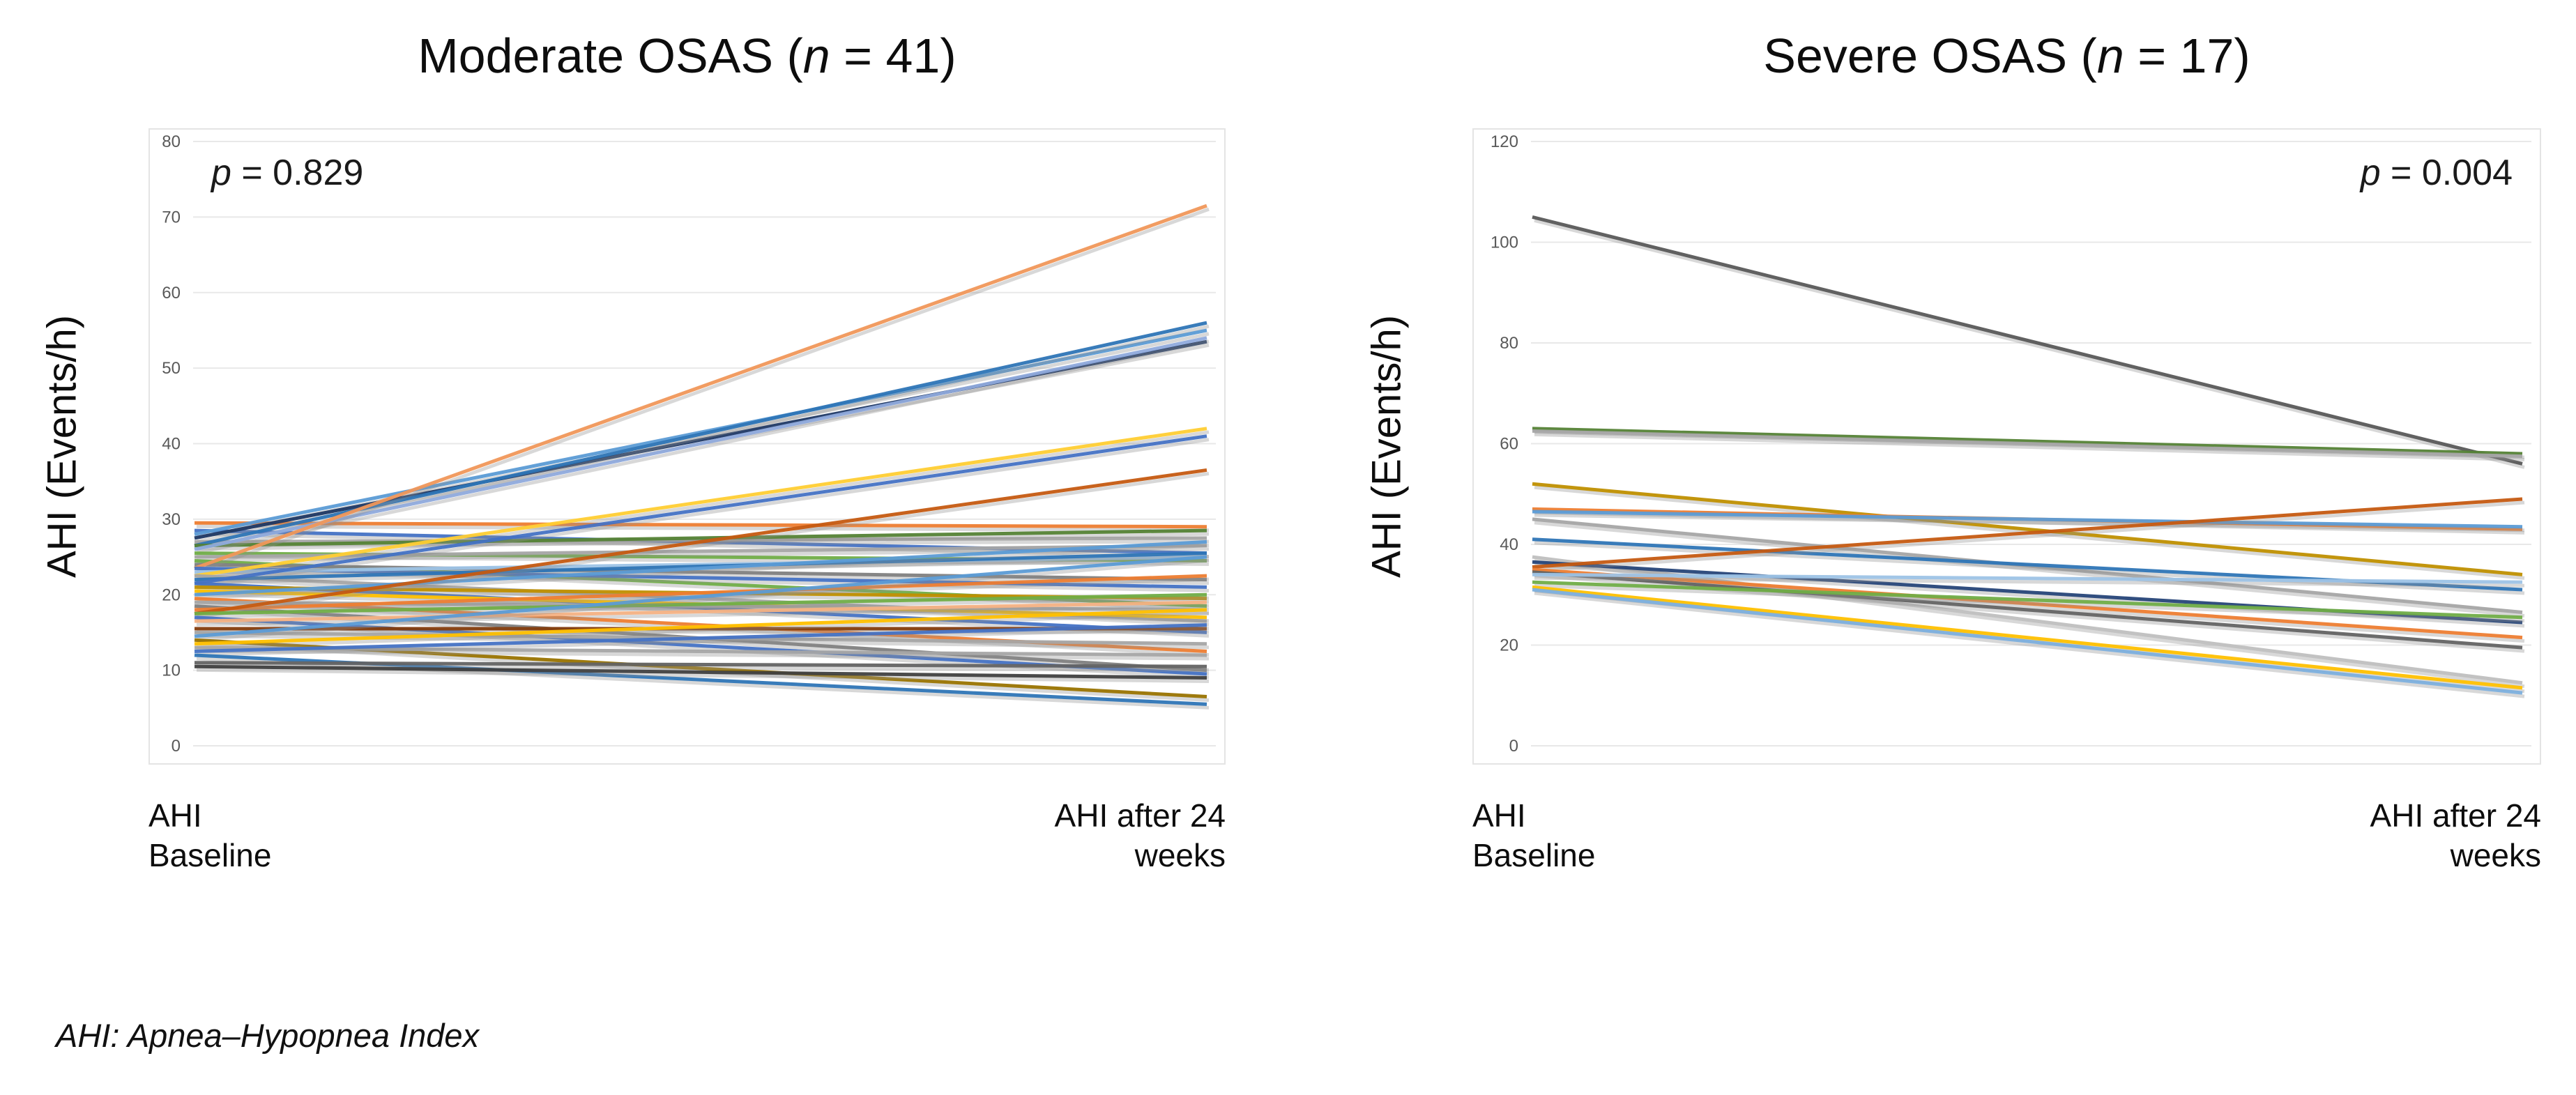 This screenshot has height=1095, width=2576. What do you see at coordinates (210, 836) in the screenshot?
I see `x-label-baseline-moderate: AHI Baseline` at bounding box center [210, 836].